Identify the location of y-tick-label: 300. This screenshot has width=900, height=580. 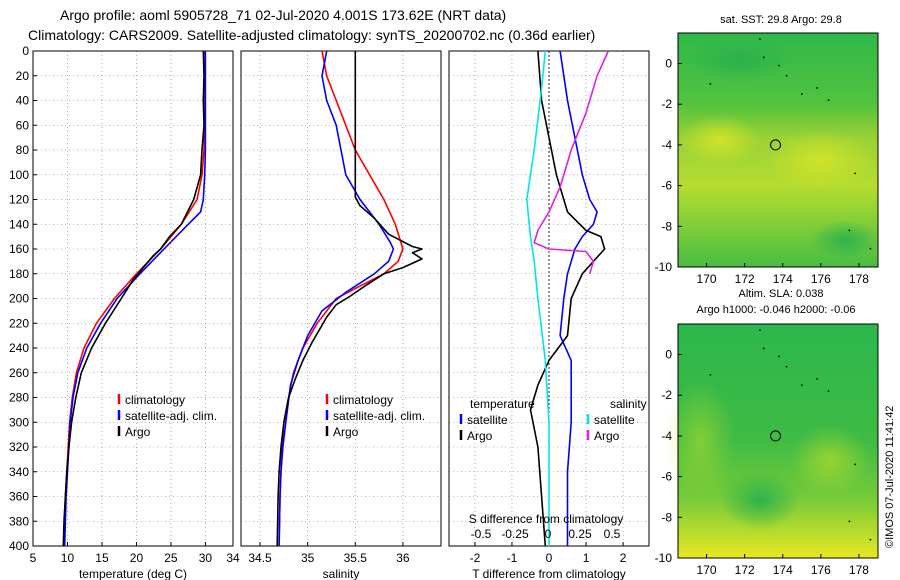
(19, 422).